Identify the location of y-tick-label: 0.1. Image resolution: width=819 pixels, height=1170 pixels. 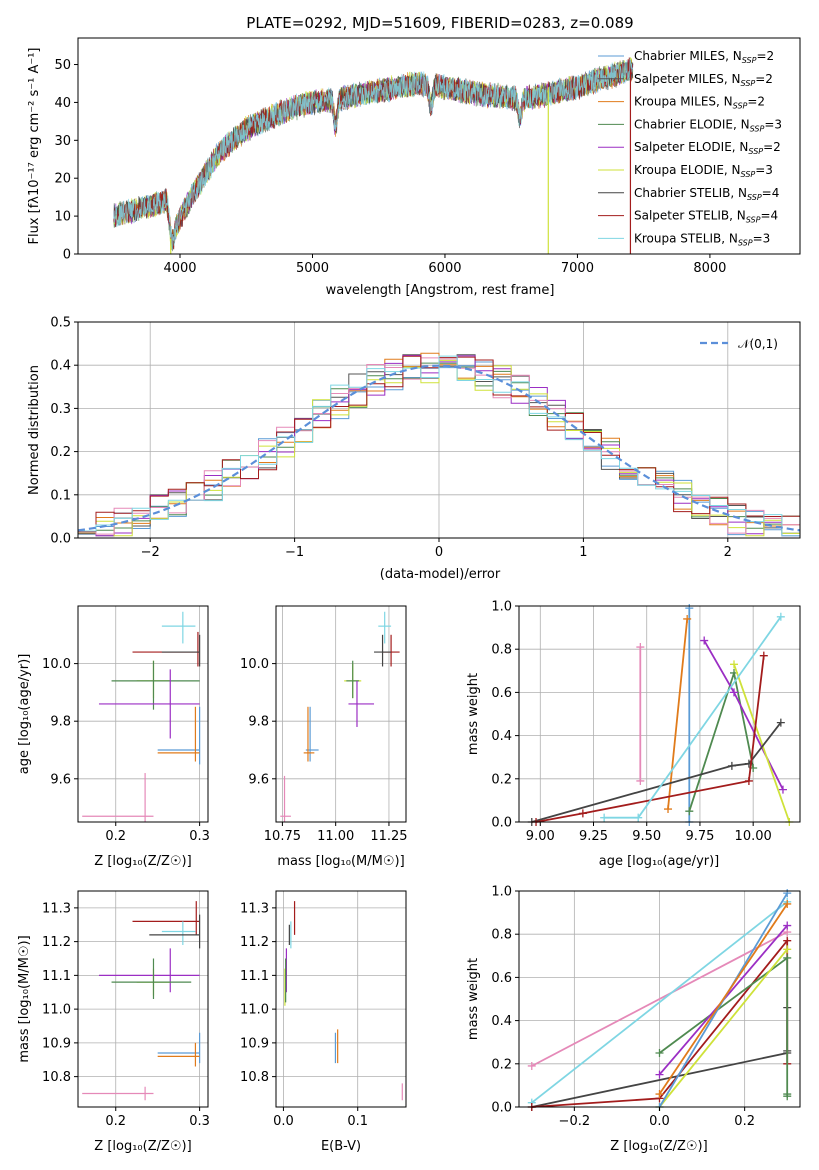
(60, 495).